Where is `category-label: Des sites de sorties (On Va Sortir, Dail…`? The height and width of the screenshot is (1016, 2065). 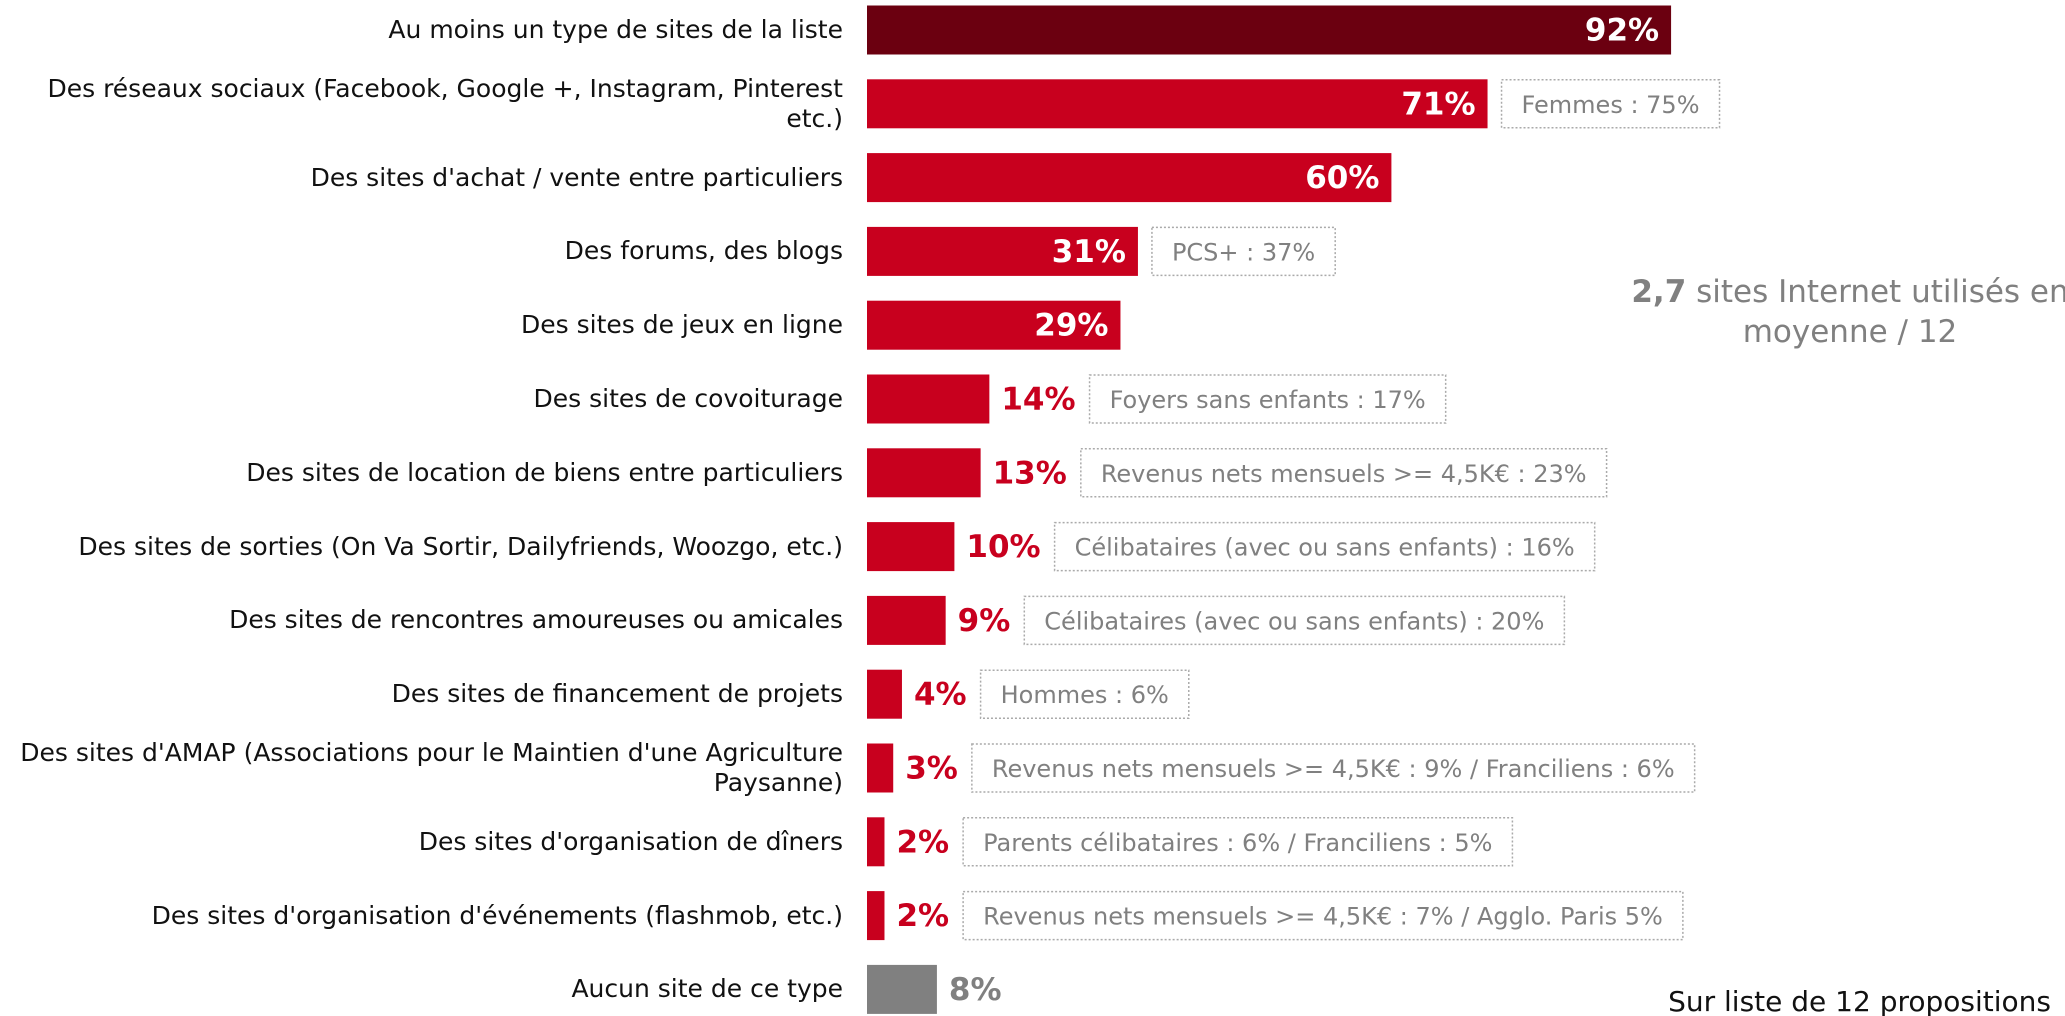 category-label: Des sites de sorties (On Va Sortir, Dail… is located at coordinates (460, 546).